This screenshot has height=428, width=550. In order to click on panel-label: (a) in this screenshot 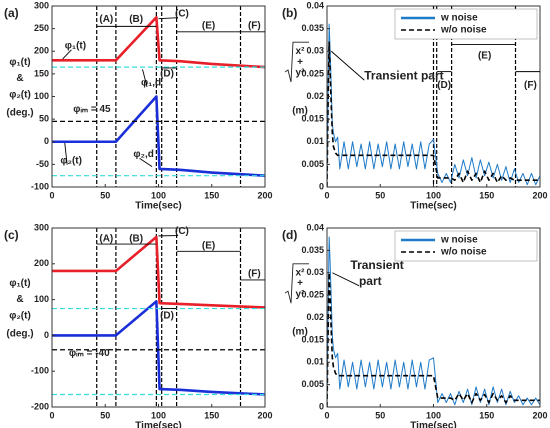, I will do `click(11, 13)`.